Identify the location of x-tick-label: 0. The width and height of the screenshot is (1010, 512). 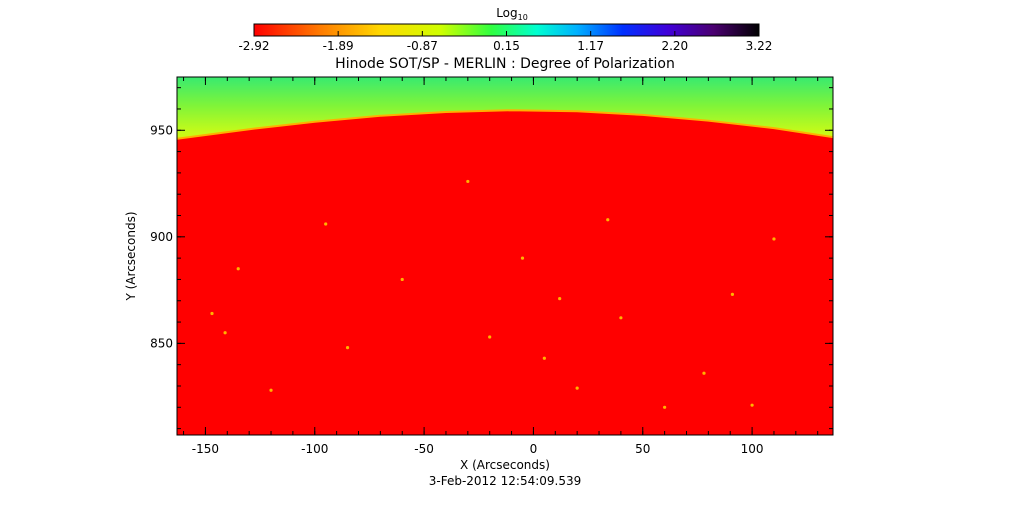
(534, 449).